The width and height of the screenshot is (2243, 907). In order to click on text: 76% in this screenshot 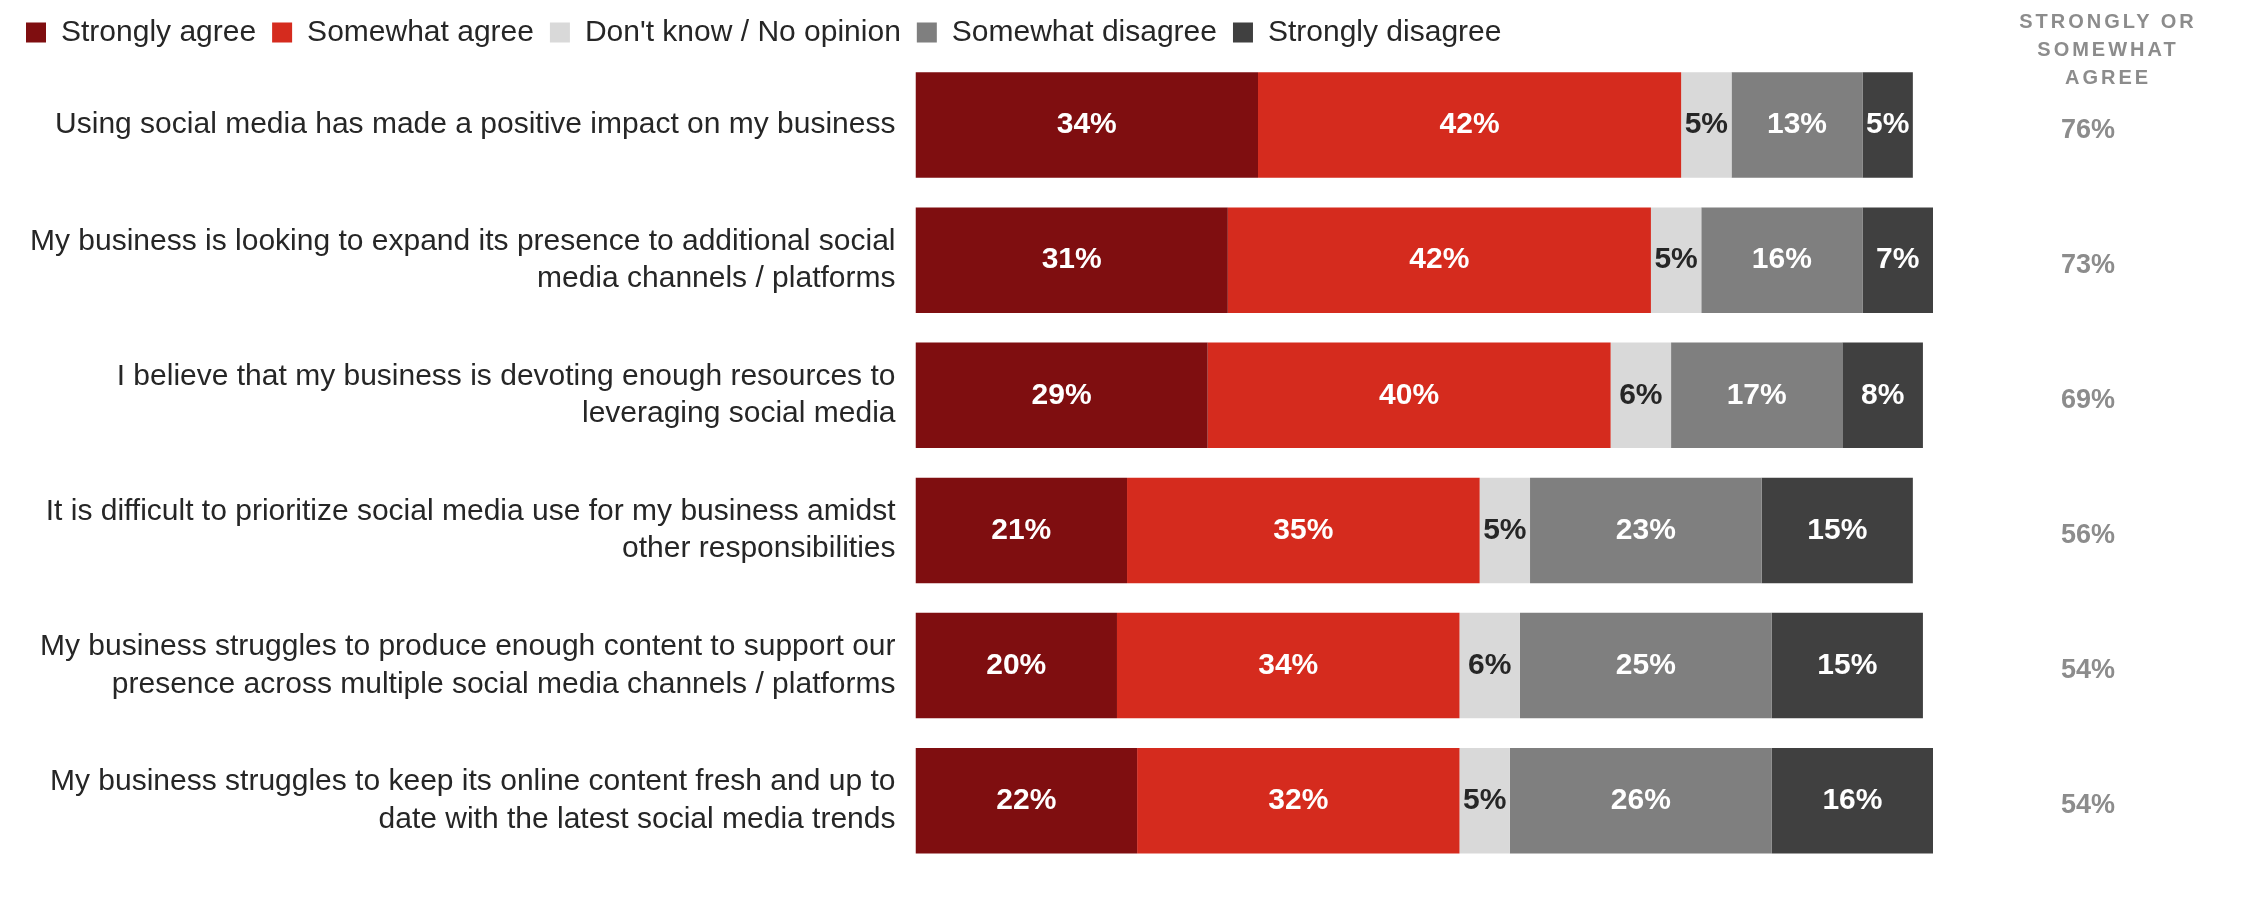, I will do `click(2088, 128)`.